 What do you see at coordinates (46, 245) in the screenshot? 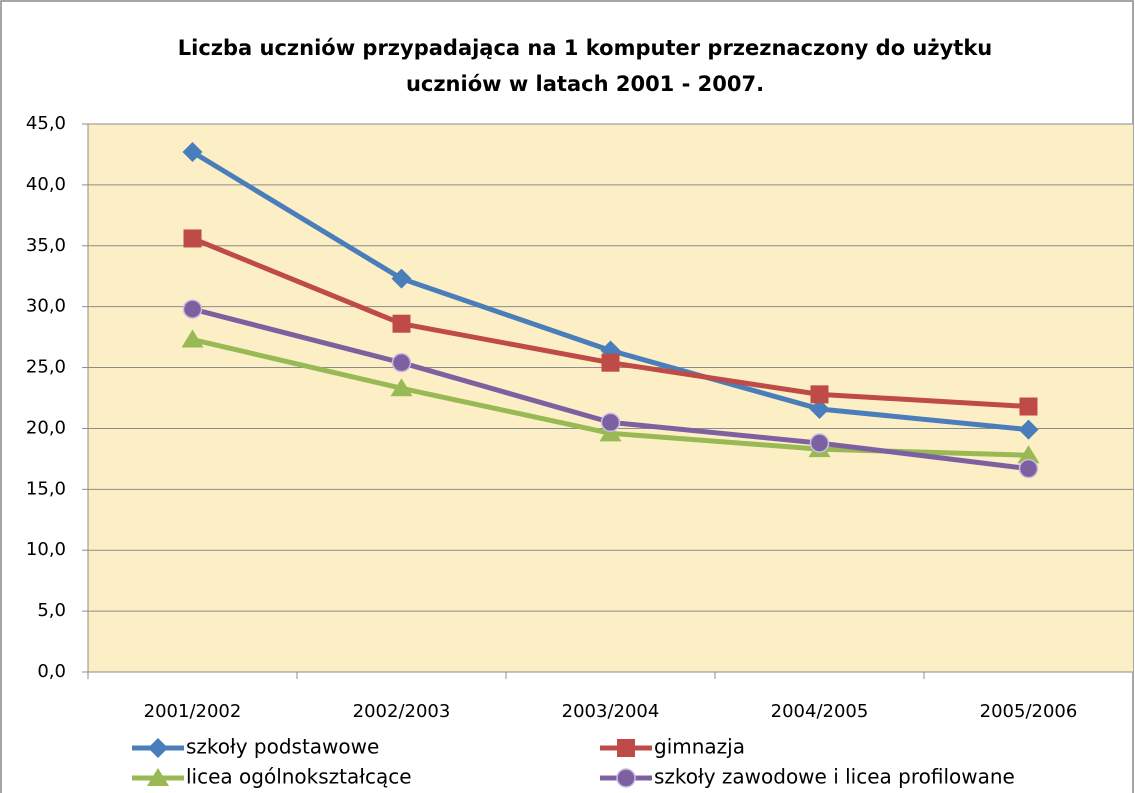
I see `y-tick-label: 35,0` at bounding box center [46, 245].